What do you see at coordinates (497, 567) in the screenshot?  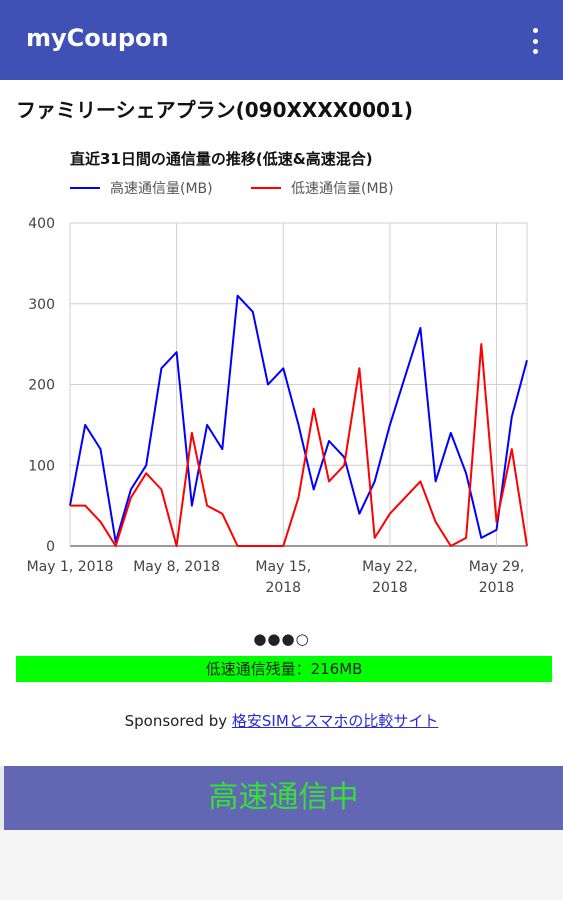 I see `x-tick-label: May 29,` at bounding box center [497, 567].